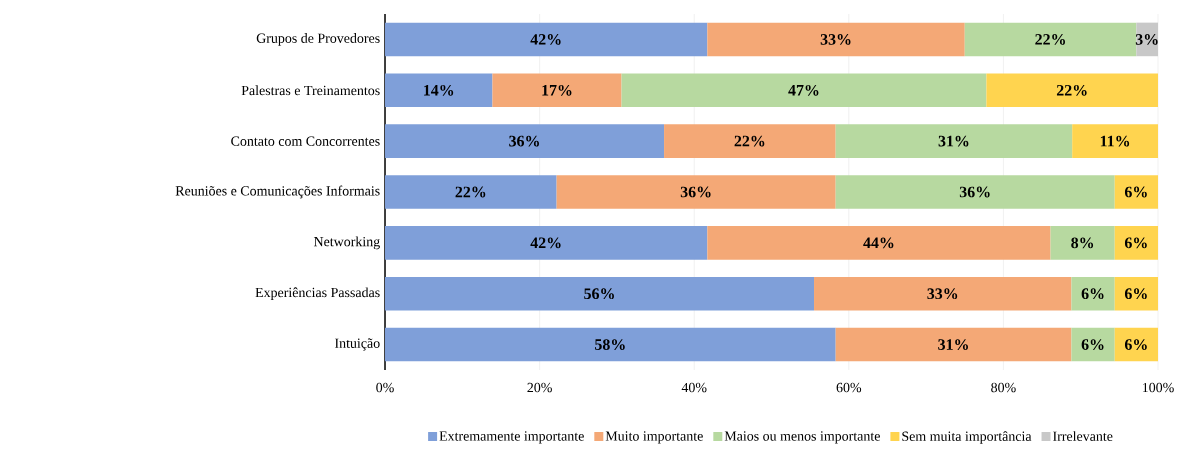  I want to click on data-label: 14%, so click(439, 90).